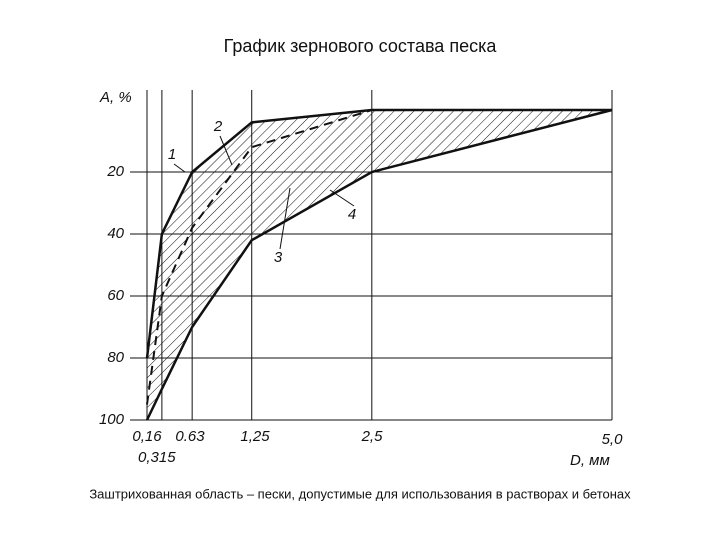 This screenshot has width=720, height=540. Describe the element at coordinates (115, 295) in the screenshot. I see `y-tick-label: 60` at that location.